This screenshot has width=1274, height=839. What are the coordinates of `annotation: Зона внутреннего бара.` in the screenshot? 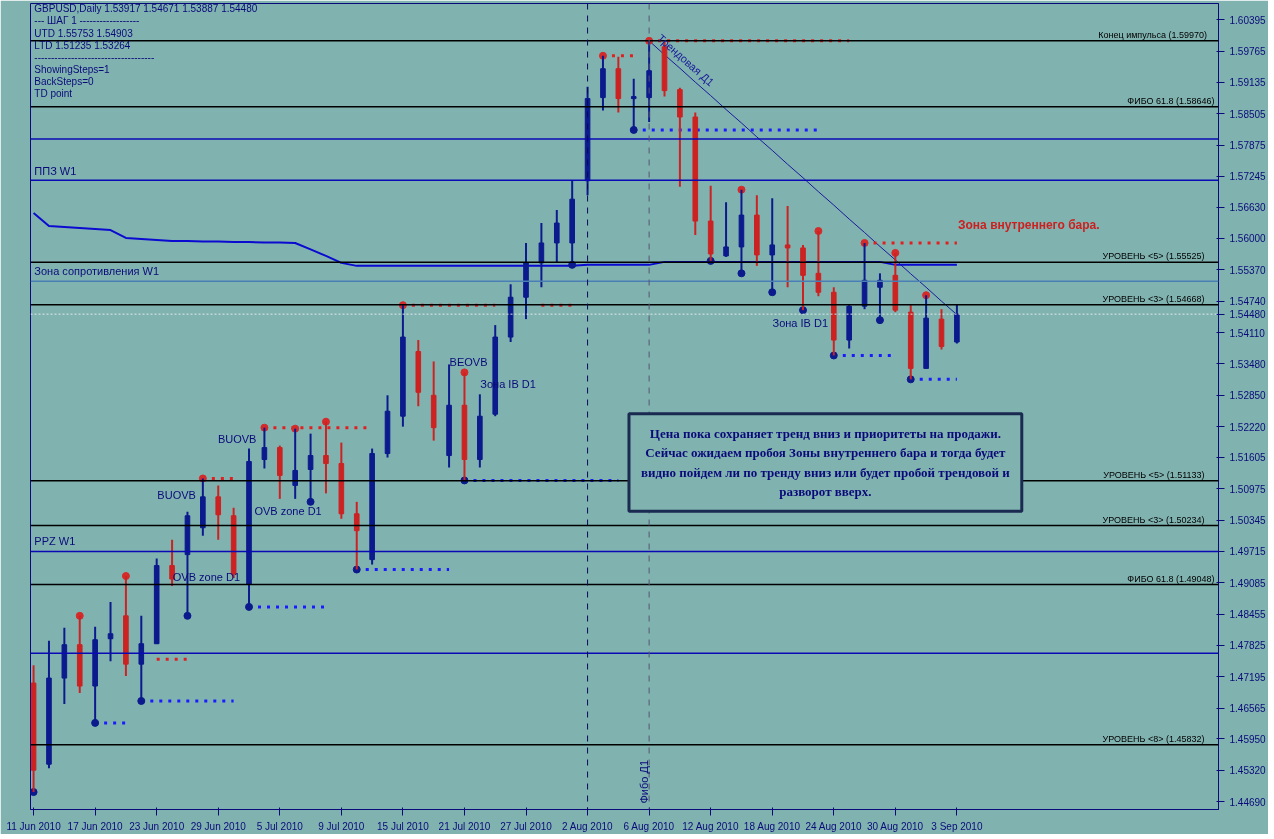 It's located at (1029, 225).